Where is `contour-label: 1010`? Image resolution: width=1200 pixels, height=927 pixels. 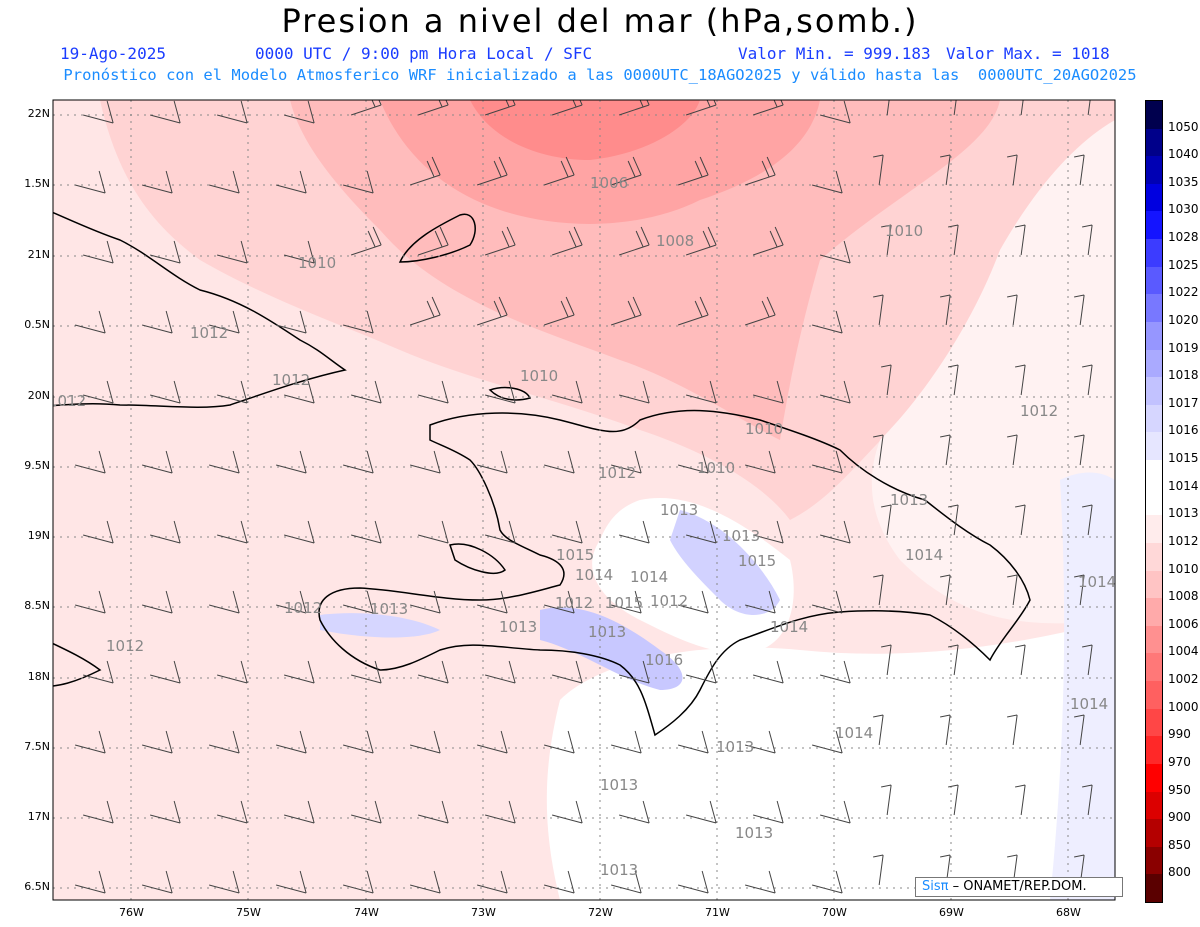
contour-label: 1010 is located at coordinates (716, 468).